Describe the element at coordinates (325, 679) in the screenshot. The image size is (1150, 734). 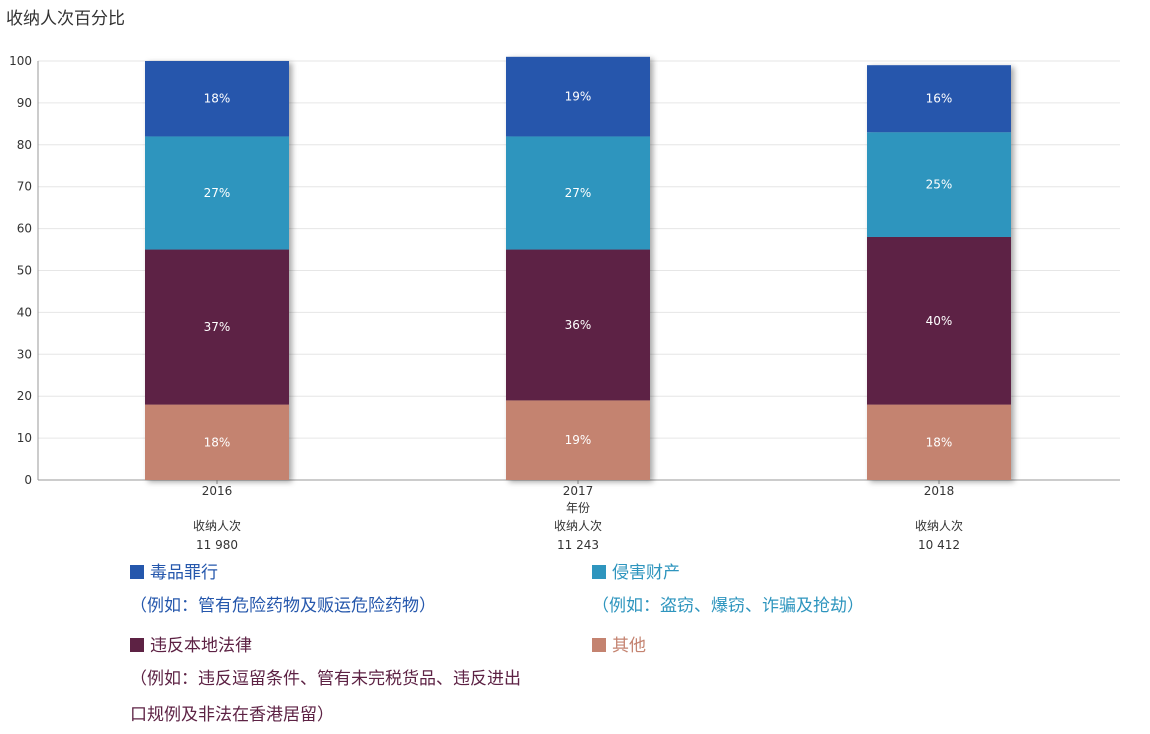
I see `legend-note-local-law-line1: （例如：违反逗留条件、管有未完税货品、违反进出` at that location.